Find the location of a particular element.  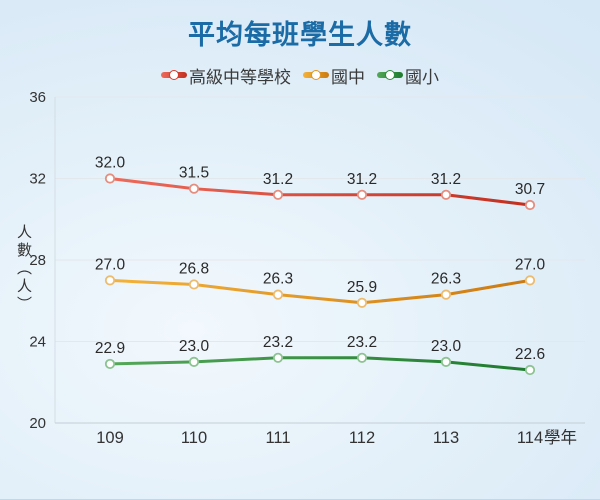

data-label: 31.5 is located at coordinates (194, 173).